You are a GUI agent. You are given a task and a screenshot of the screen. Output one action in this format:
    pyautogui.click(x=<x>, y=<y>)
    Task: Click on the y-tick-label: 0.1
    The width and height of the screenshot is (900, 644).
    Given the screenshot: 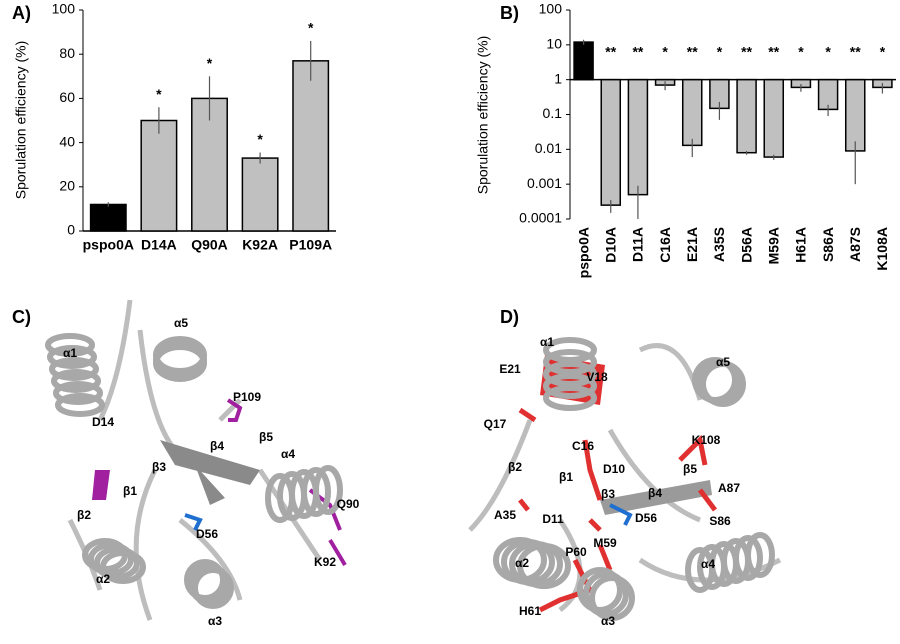 What is the action you would take?
    pyautogui.click(x=553, y=113)
    